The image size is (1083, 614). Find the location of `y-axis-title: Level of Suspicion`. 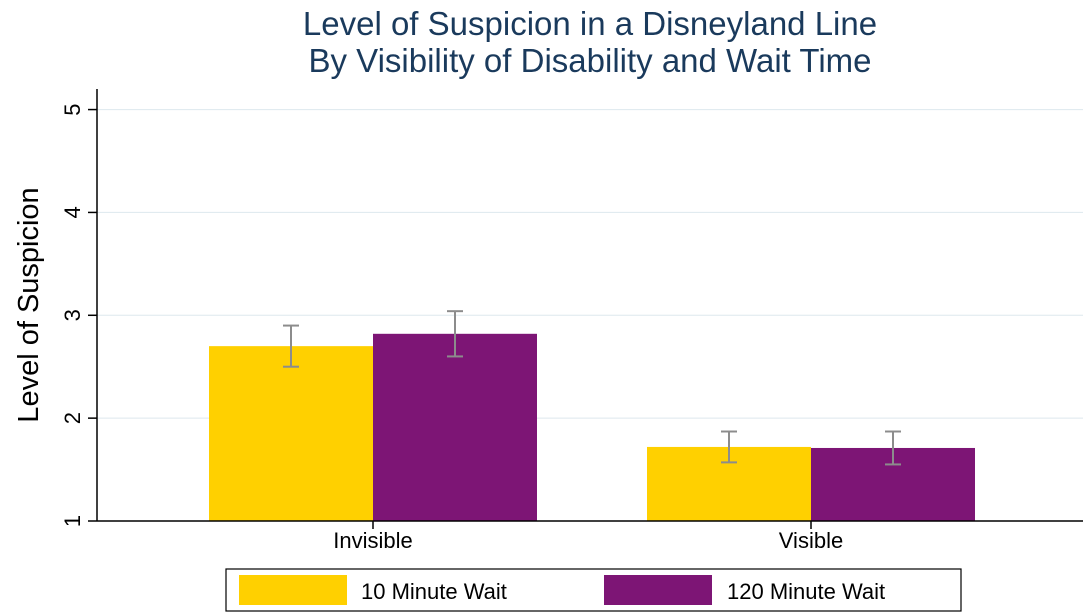

y-axis-title: Level of Suspicion is located at coordinates (29, 304).